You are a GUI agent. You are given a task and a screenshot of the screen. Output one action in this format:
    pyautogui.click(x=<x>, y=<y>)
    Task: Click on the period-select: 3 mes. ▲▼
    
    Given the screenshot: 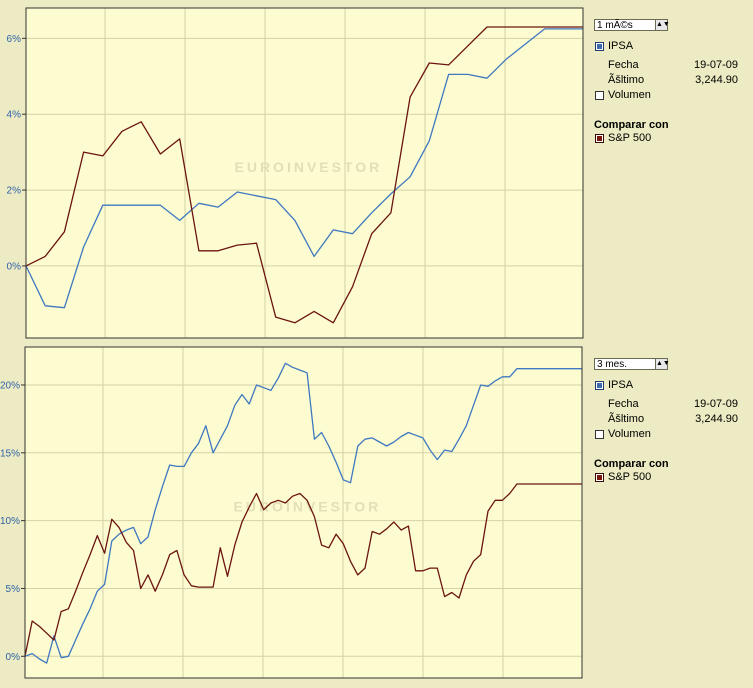 What is the action you would take?
    pyautogui.click(x=632, y=364)
    